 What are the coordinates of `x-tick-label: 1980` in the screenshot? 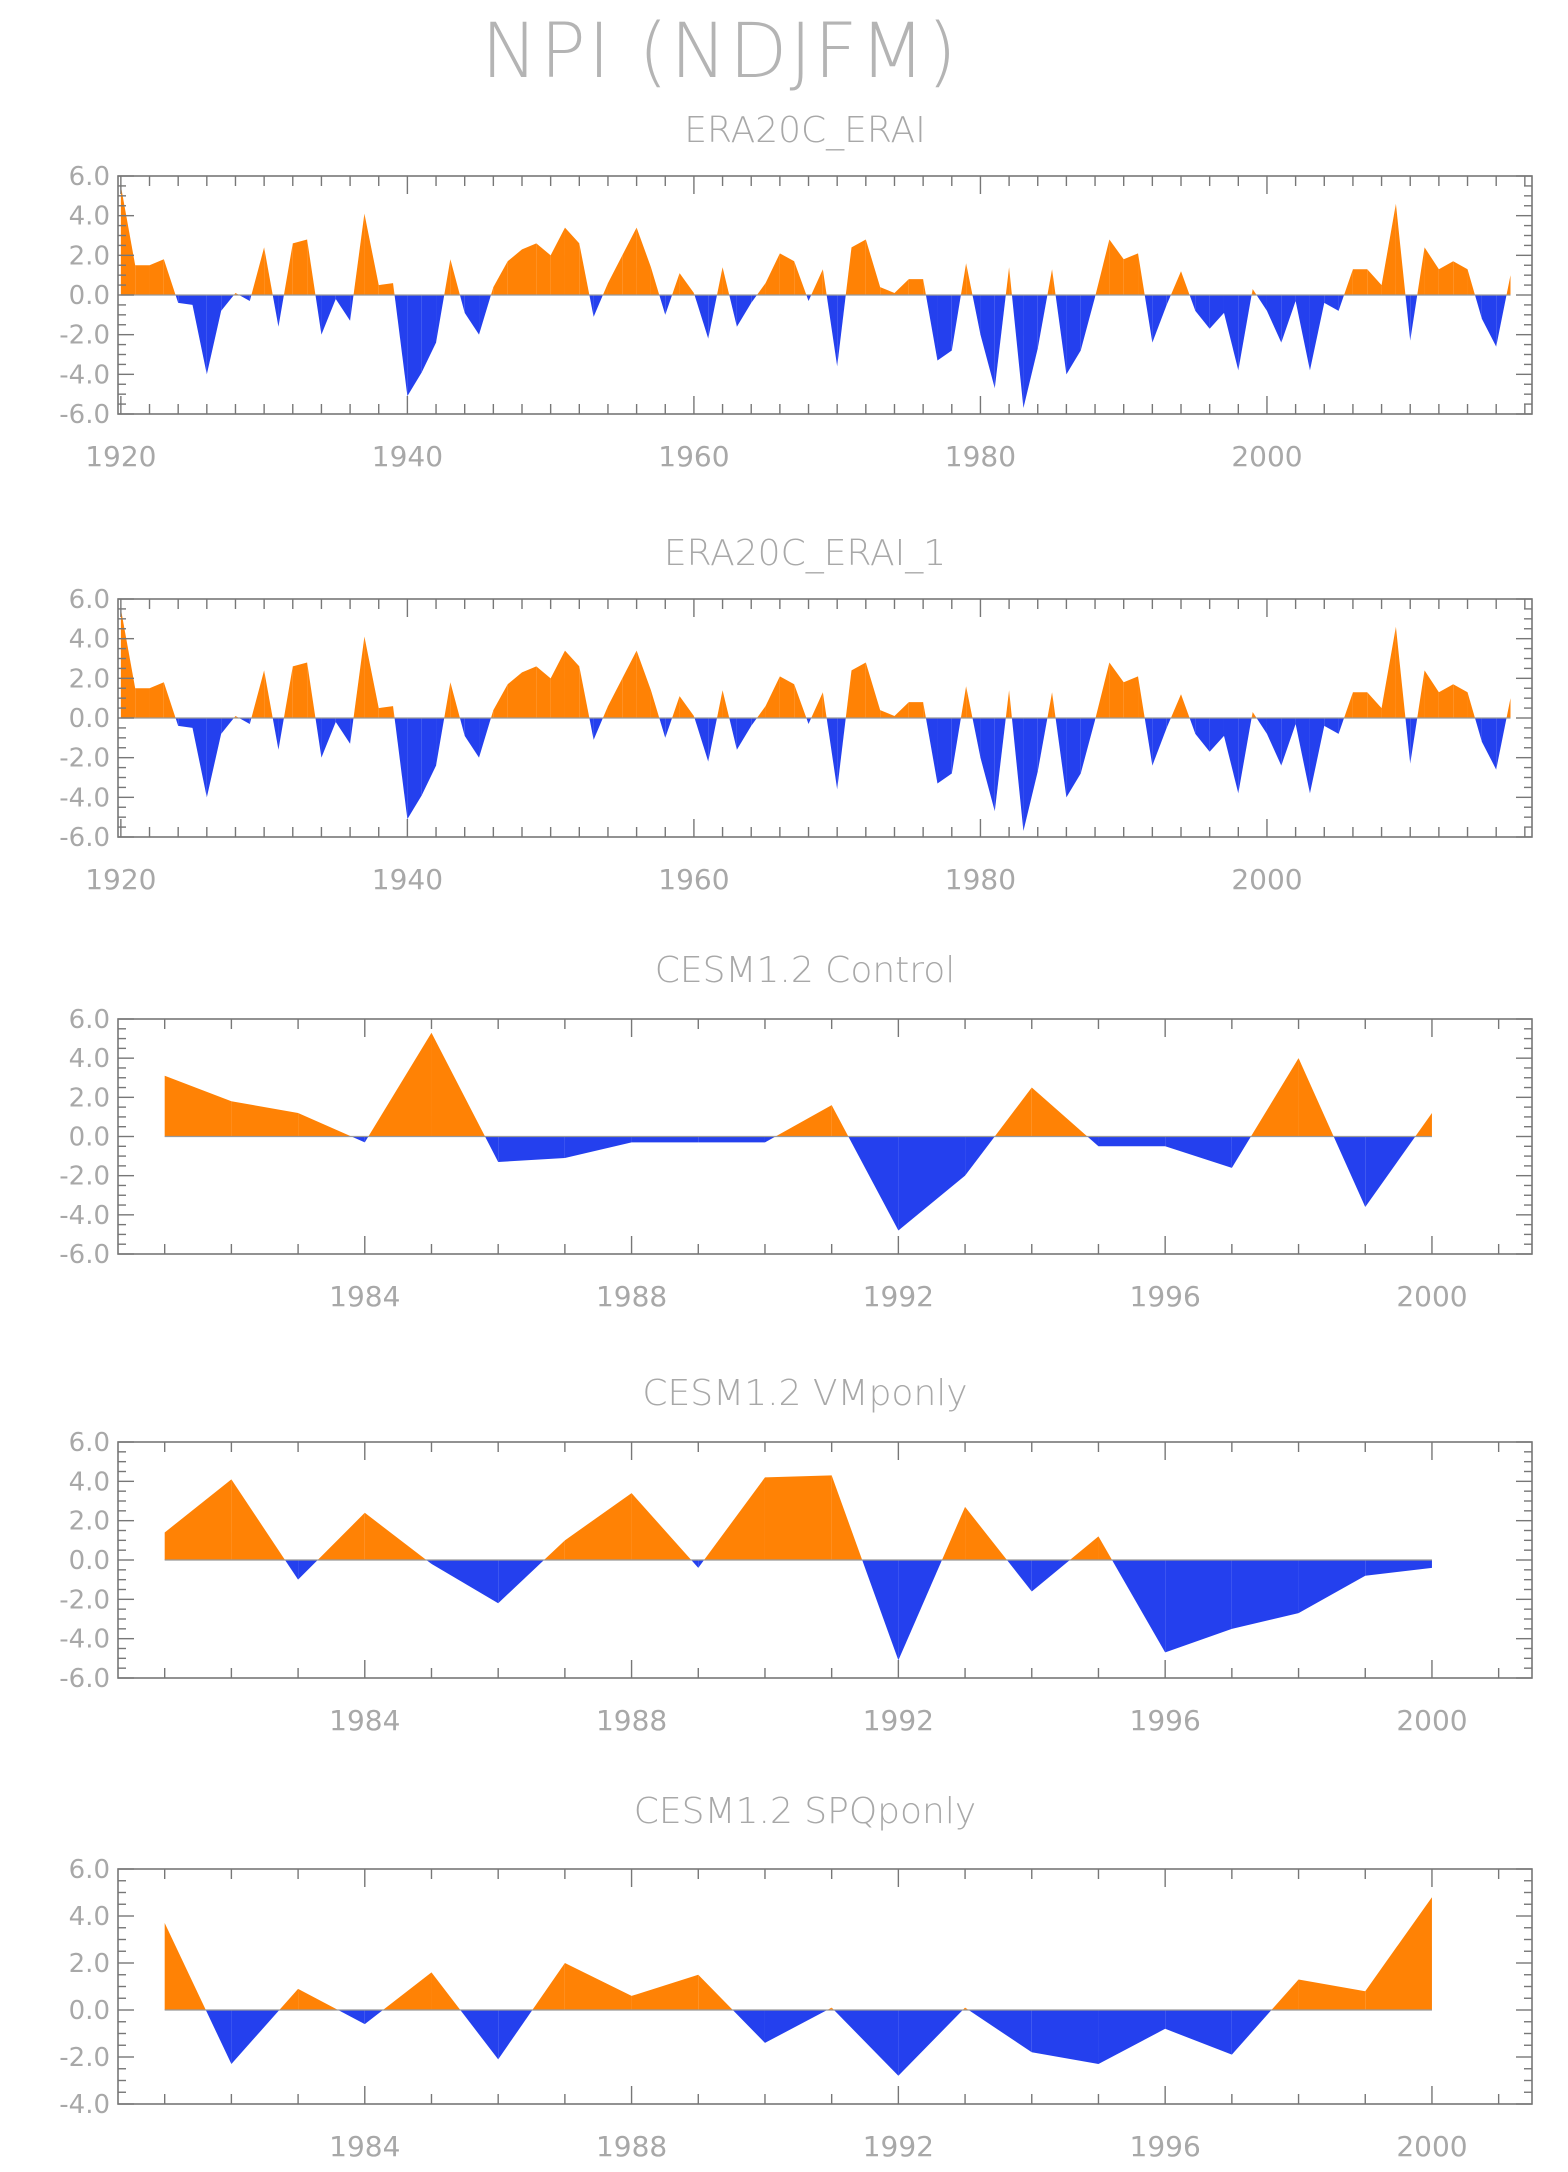 It's located at (980, 879).